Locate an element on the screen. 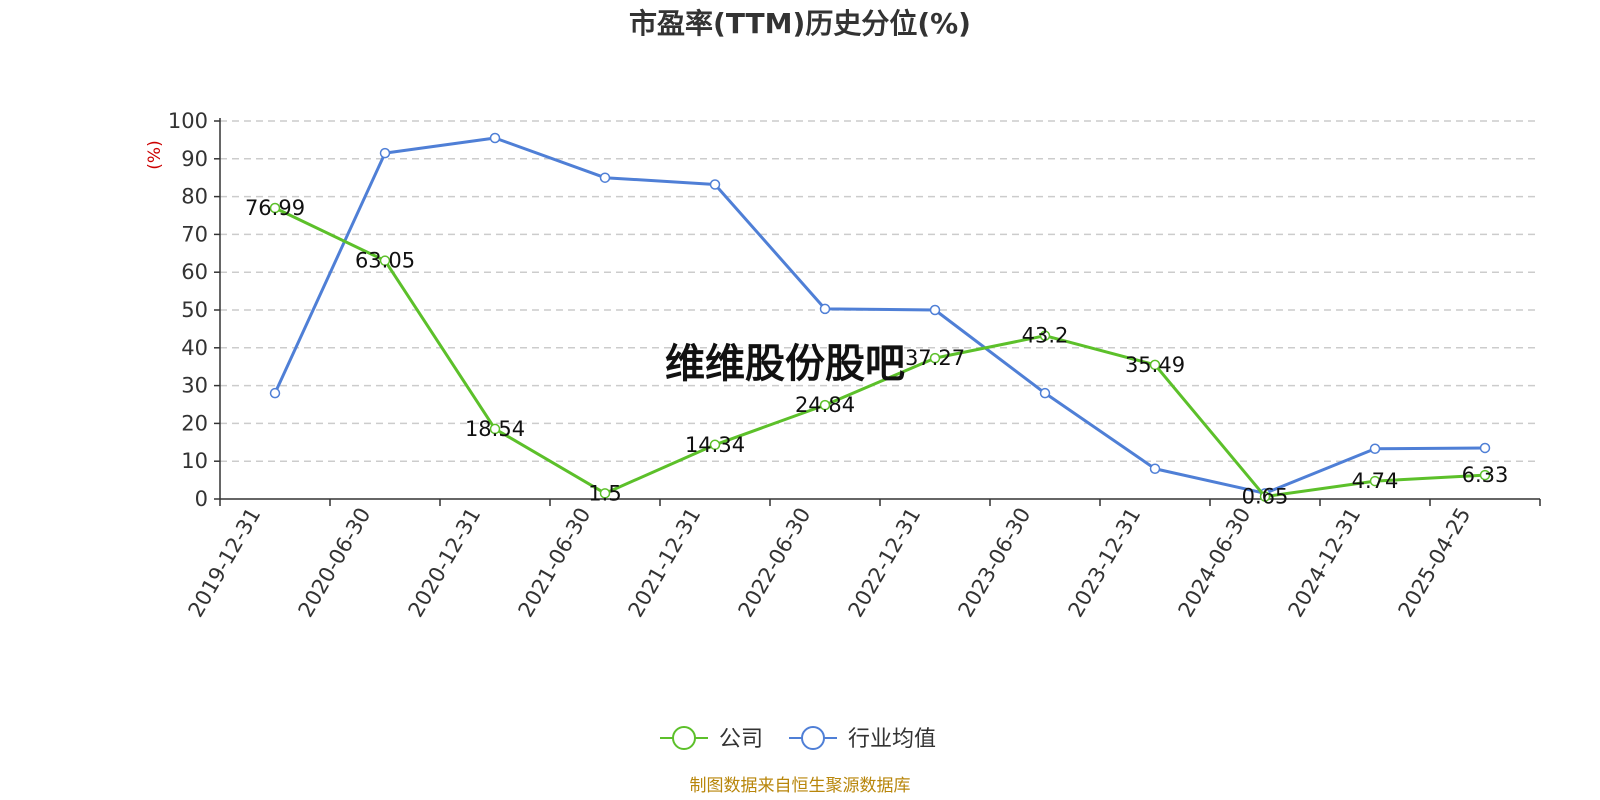  y-tick-labels: 0 10 20 30 40 50 60 70 80 90 100 is located at coordinates (188, 310).